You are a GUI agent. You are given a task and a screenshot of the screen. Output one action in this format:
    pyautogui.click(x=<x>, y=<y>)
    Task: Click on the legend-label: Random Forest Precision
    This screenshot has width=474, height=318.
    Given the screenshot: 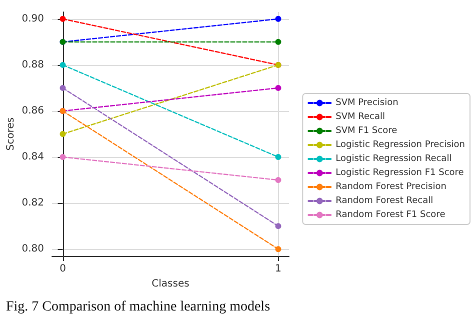 What is the action you would take?
    pyautogui.click(x=391, y=187)
    